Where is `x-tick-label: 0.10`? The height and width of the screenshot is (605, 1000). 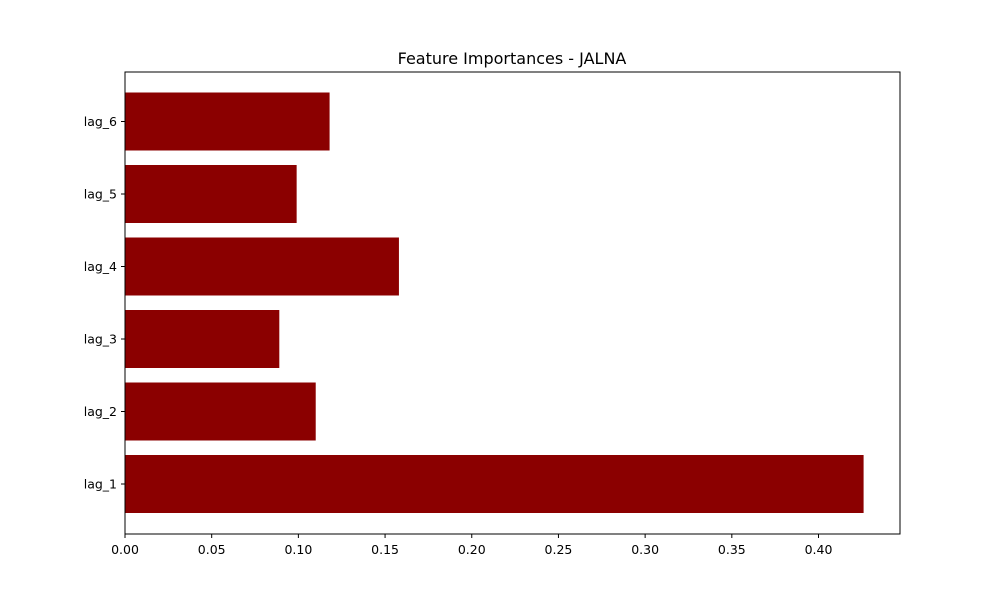 x-tick-label: 0.10 is located at coordinates (298, 549).